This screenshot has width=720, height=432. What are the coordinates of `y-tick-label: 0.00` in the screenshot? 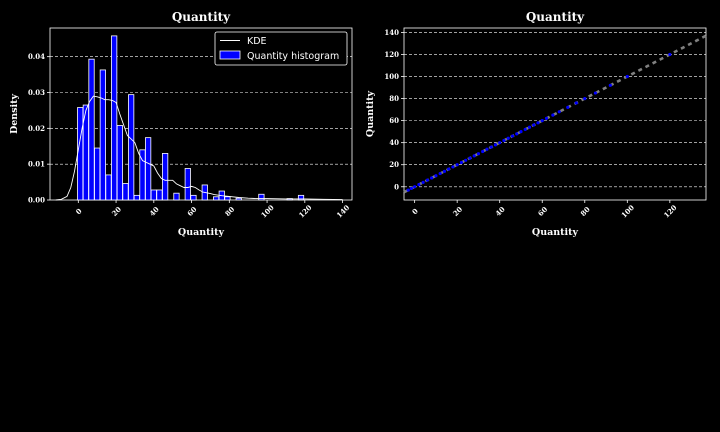 It's located at (36, 200).